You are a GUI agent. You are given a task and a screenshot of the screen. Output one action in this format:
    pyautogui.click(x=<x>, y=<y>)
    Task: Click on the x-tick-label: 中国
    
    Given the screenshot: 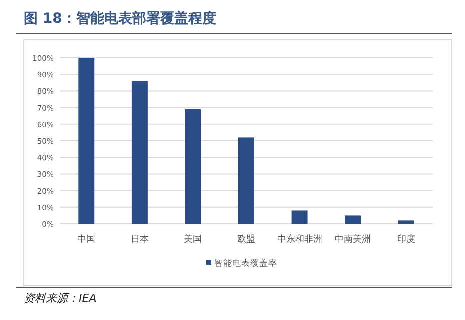 What is the action you would take?
    pyautogui.click(x=87, y=239)
    